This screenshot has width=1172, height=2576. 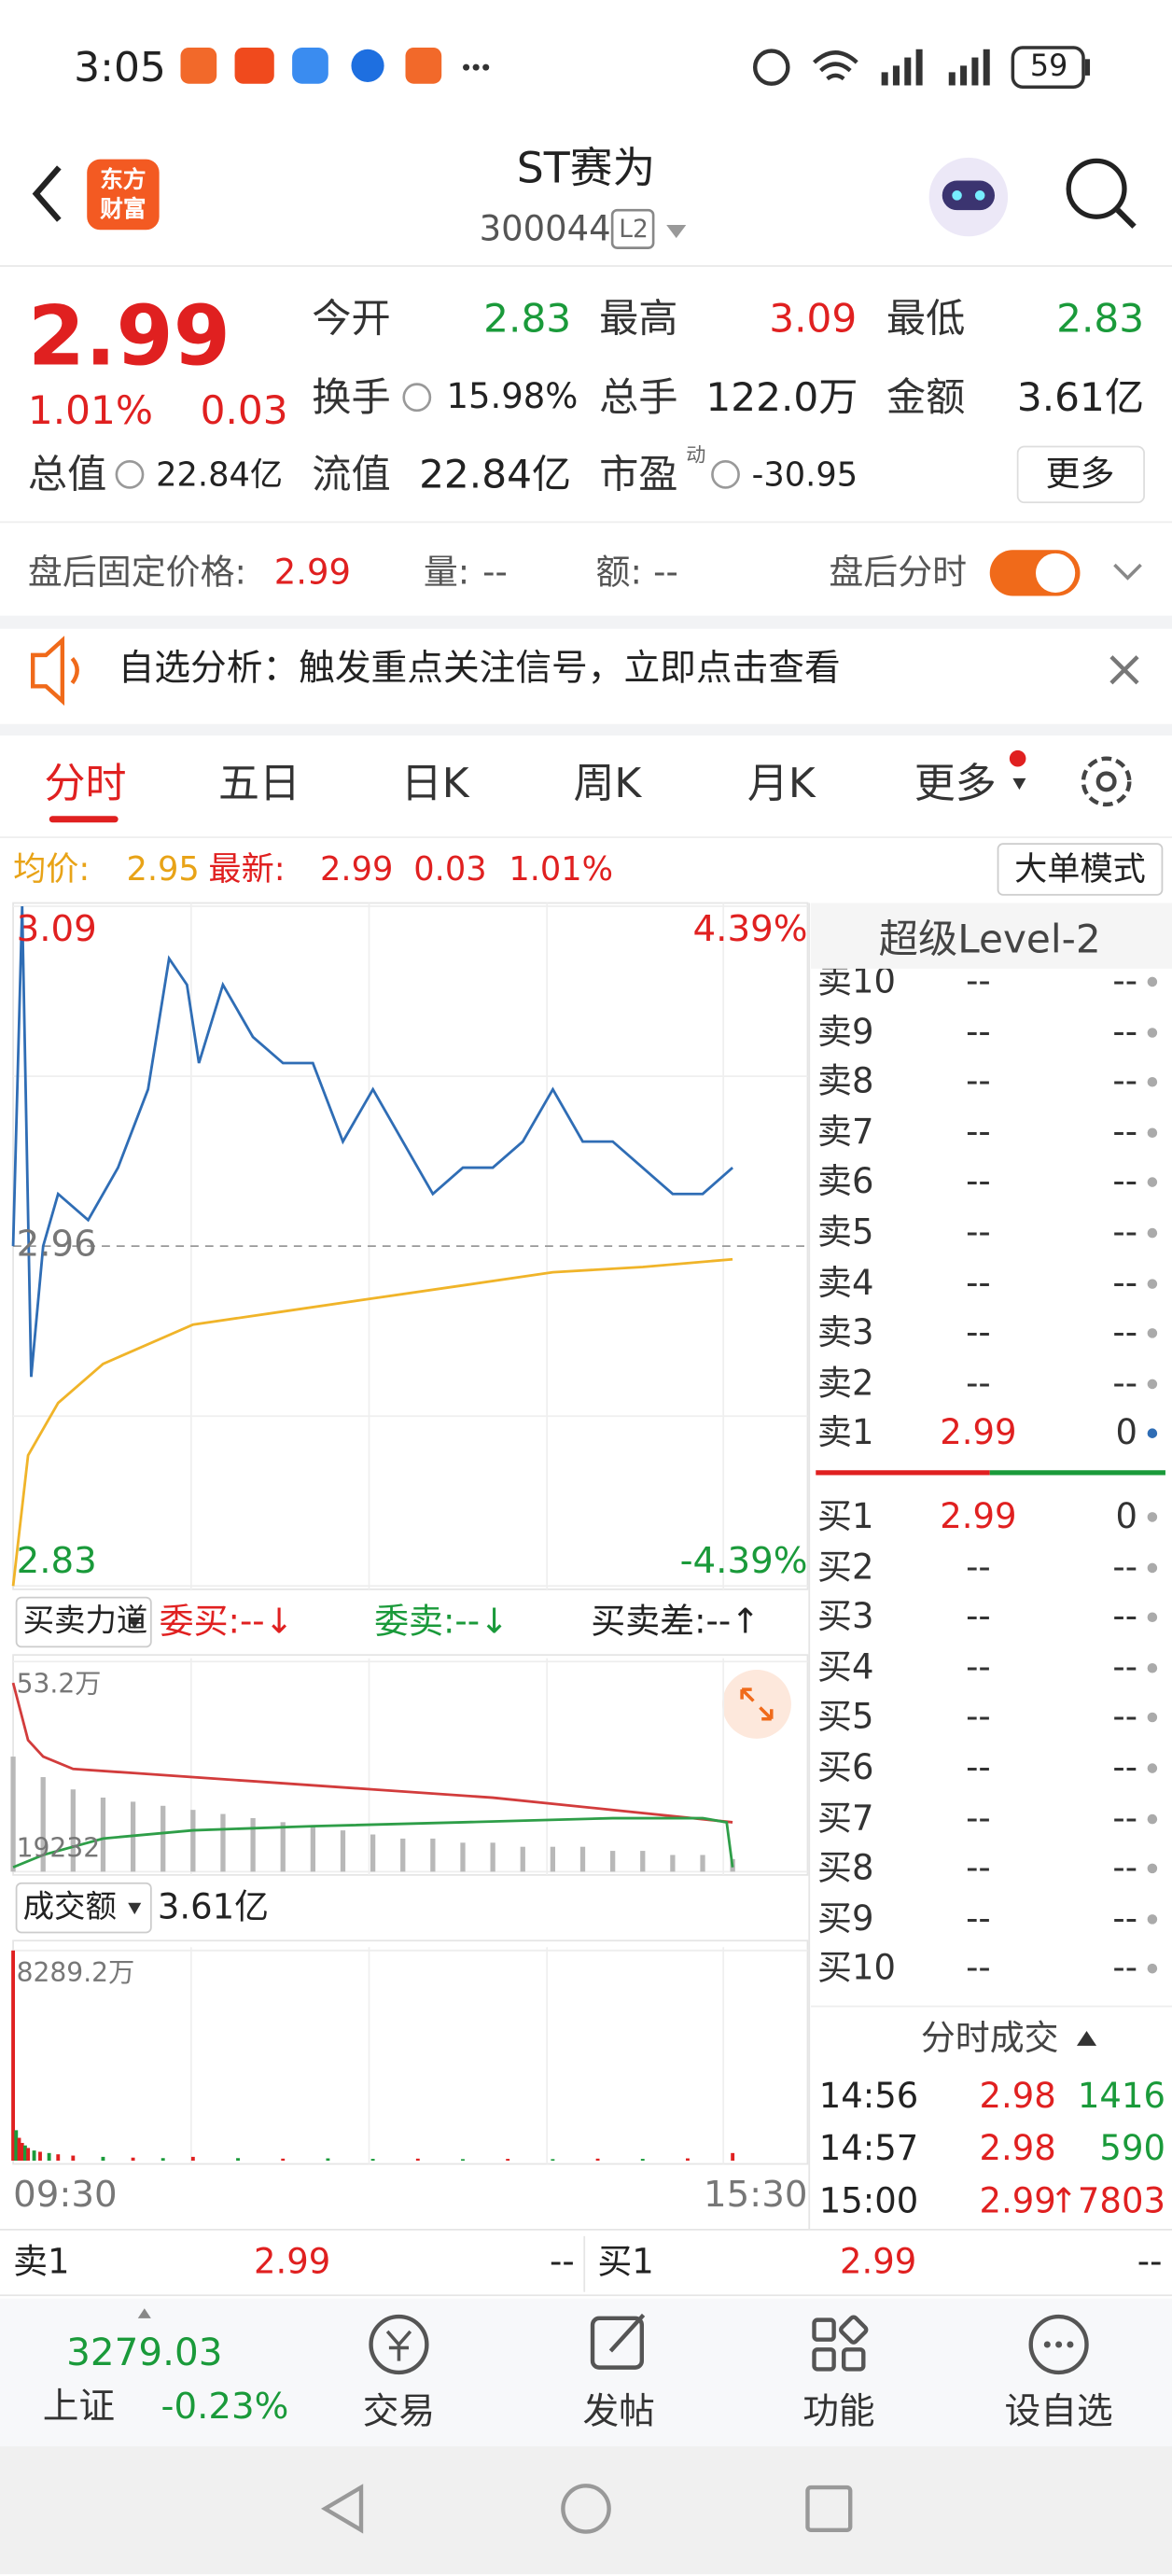 What do you see at coordinates (898, 572) in the screenshot?
I see `toggle-label: 盘后分时` at bounding box center [898, 572].